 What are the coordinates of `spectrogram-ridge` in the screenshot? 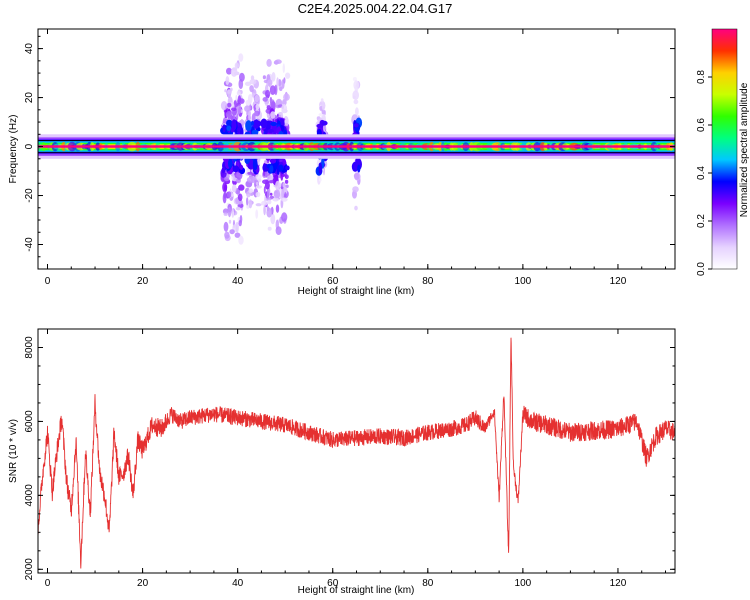 It's located at (356, 146).